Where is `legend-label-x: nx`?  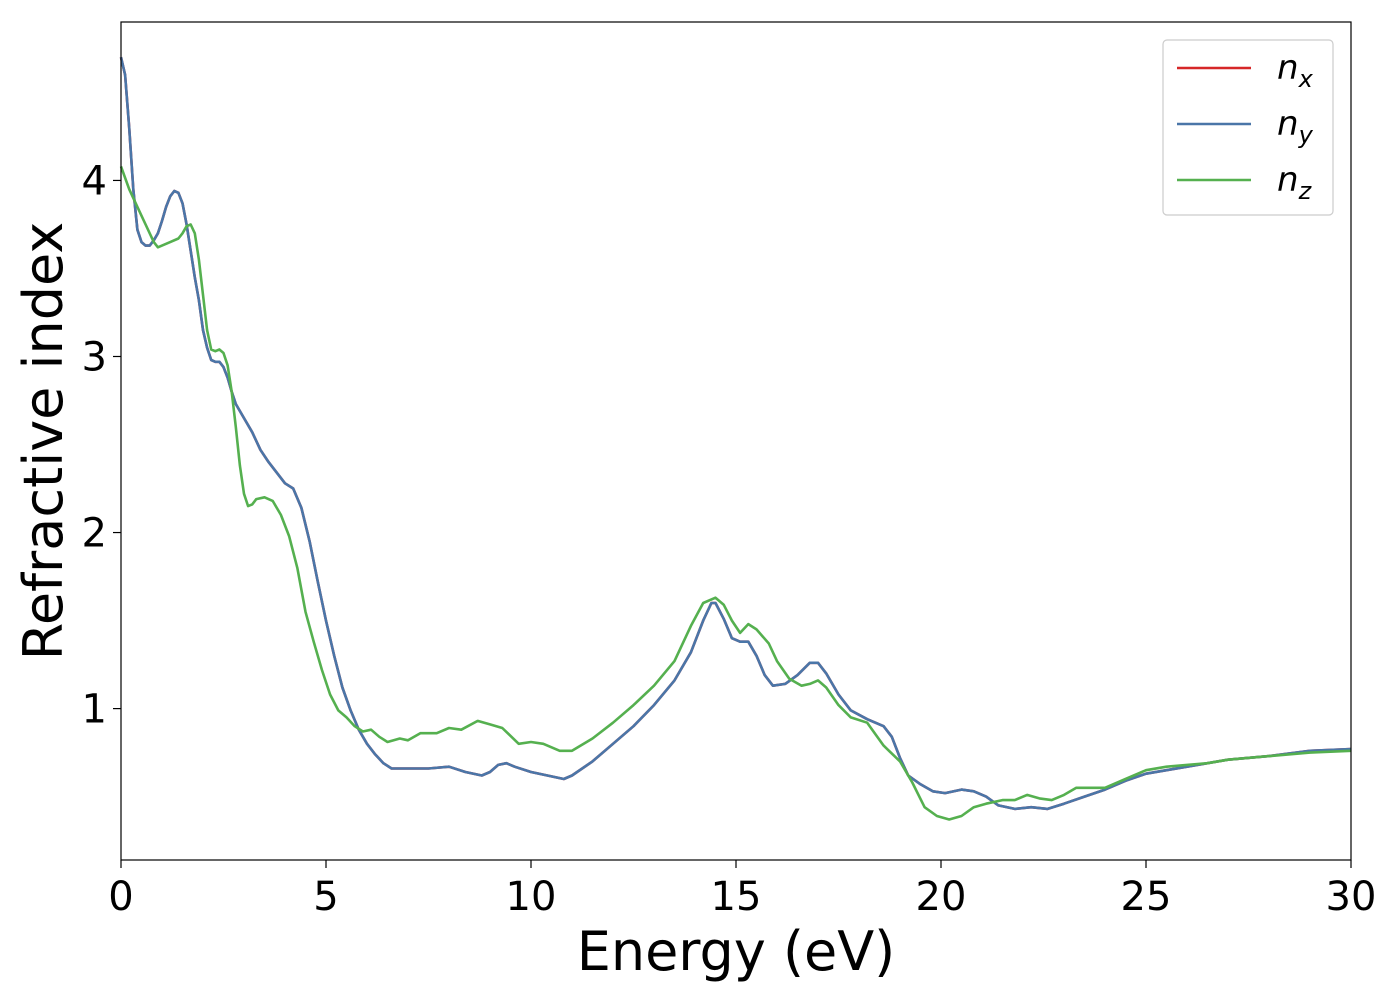
legend-label-x: nx is located at coordinates (1295, 70).